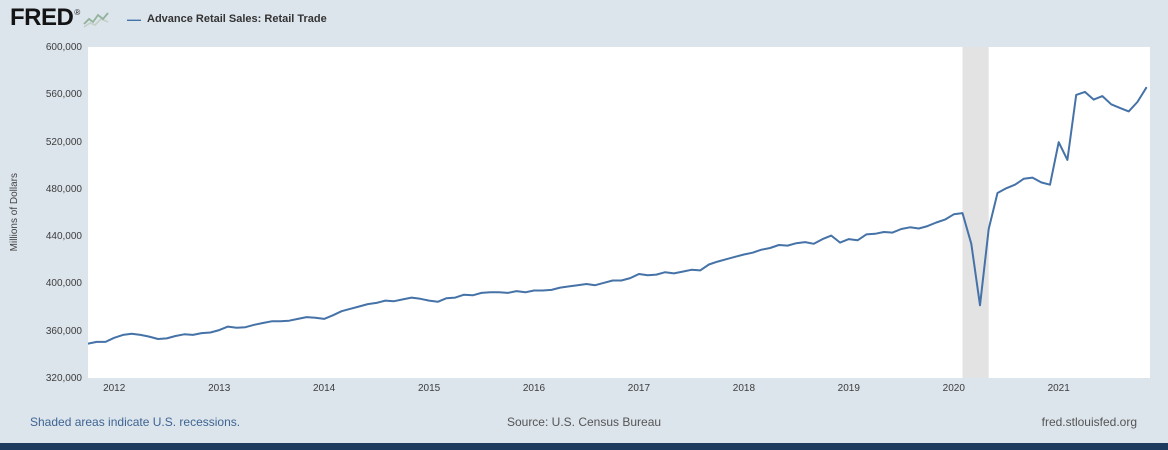 The width and height of the screenshot is (1168, 450). I want to click on fred-logo-text: FRED, so click(42, 17).